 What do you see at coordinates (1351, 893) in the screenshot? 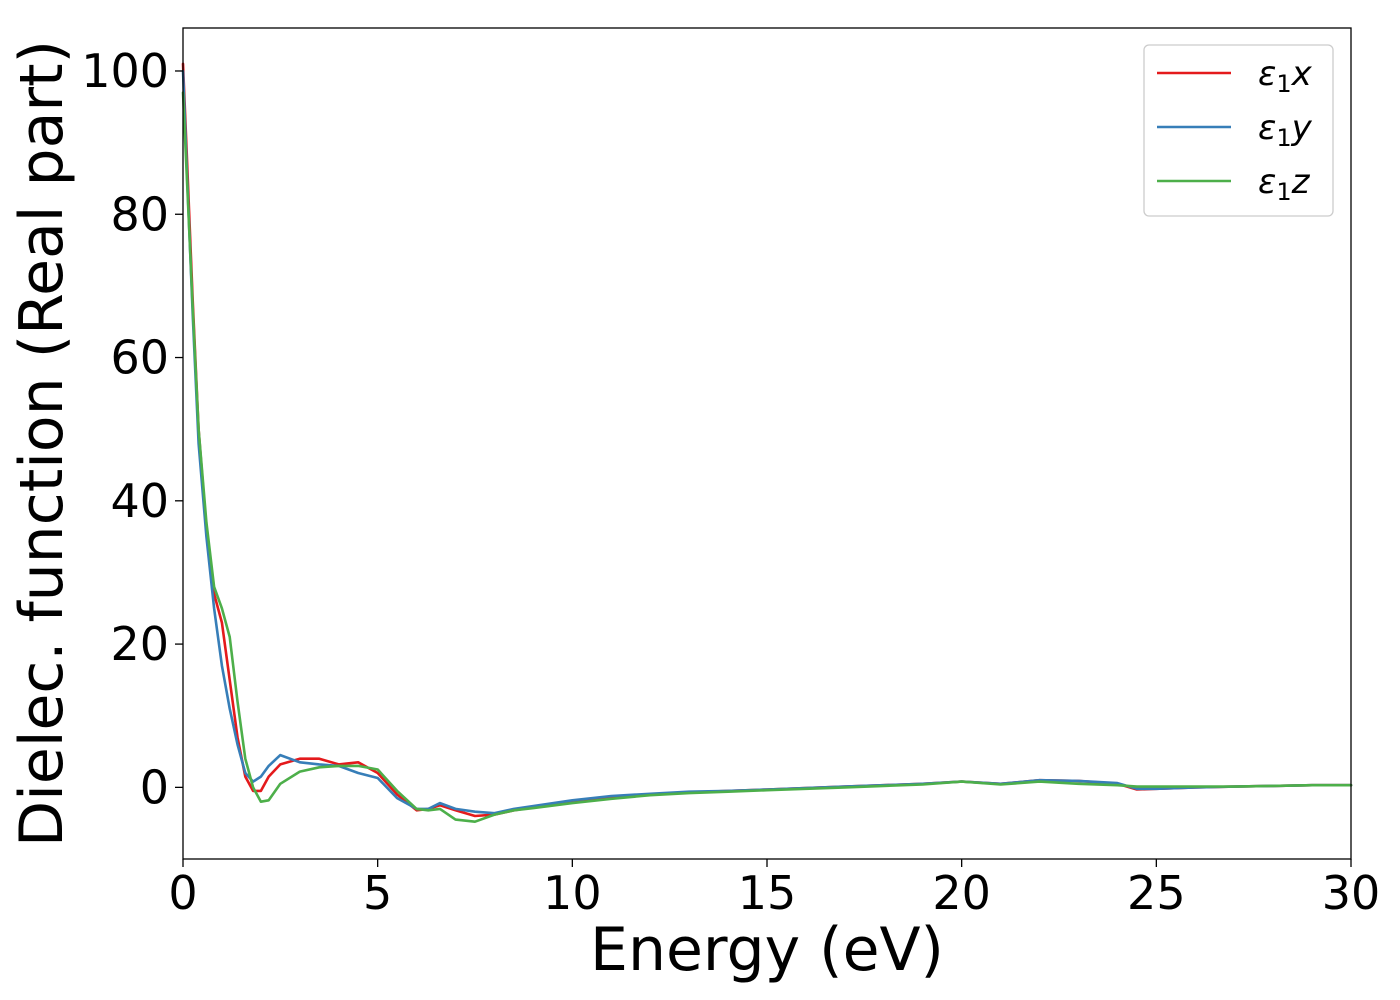
I see `x-tick-label: 30` at bounding box center [1351, 893].